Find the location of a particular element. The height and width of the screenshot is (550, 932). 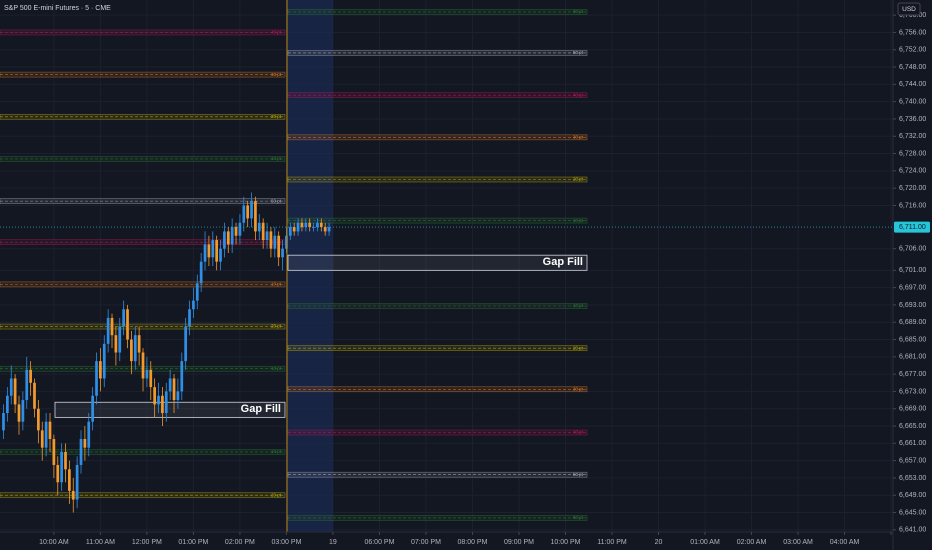

y-tick-label: 6,673.00 is located at coordinates (912, 391).